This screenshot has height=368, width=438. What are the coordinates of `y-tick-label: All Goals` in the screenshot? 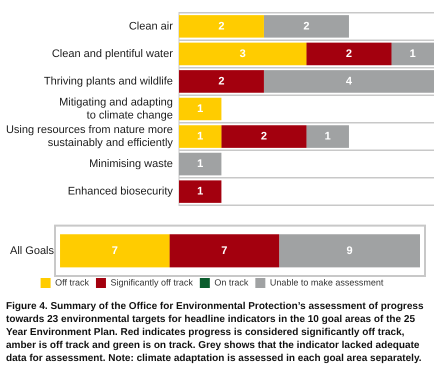 It's located at (32, 250).